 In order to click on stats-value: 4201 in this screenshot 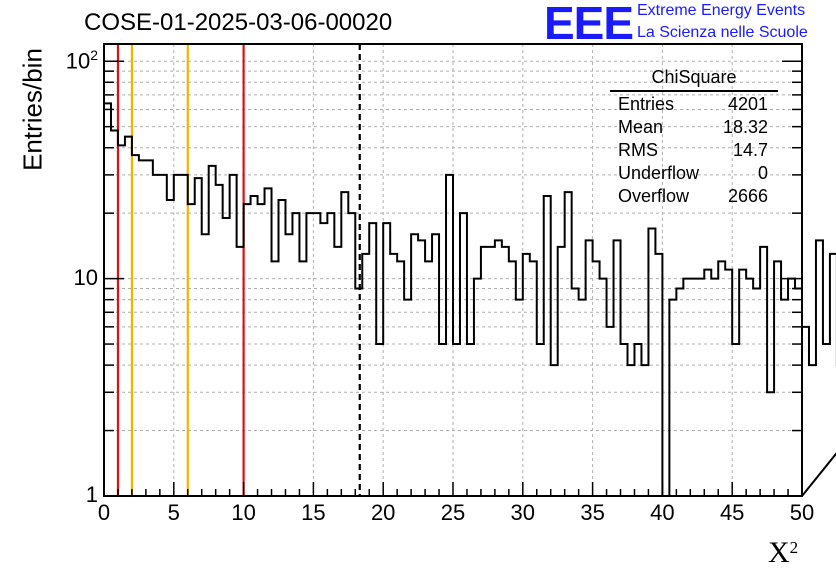, I will do `click(747, 104)`.